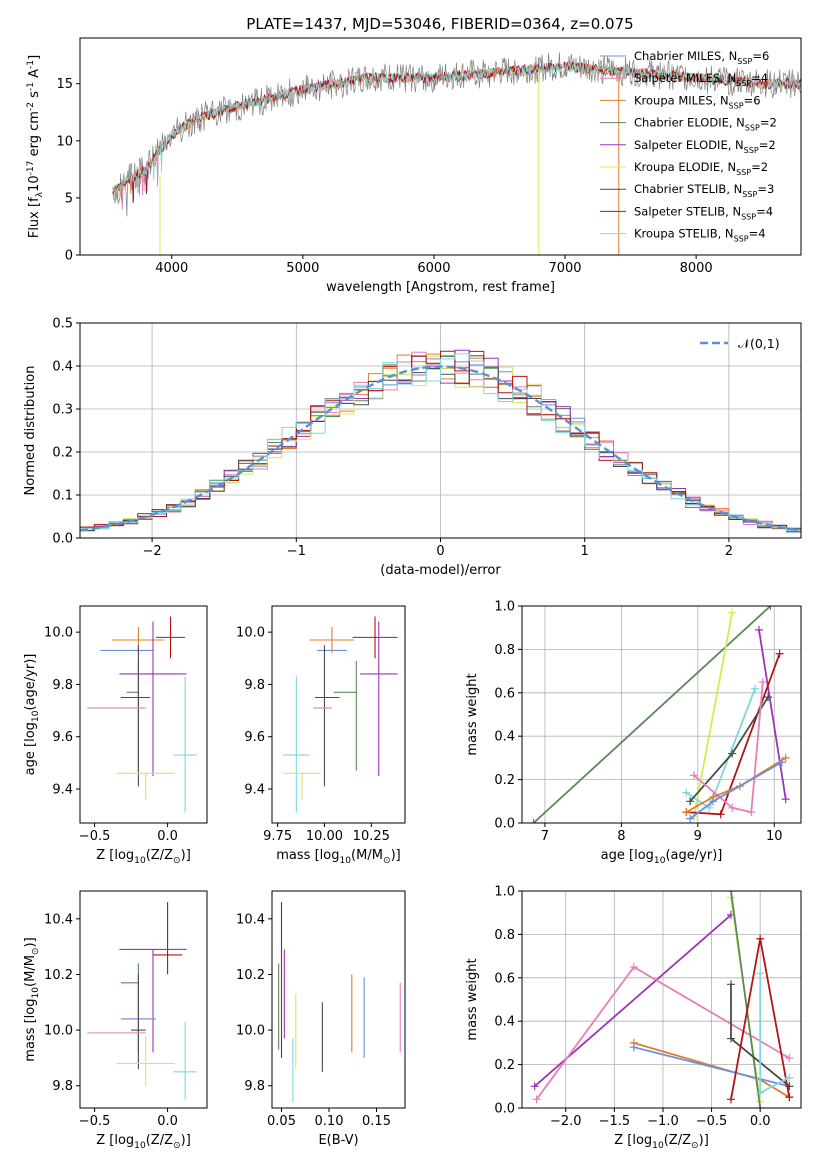  What do you see at coordinates (254, 790) in the screenshot?
I see `y-tick-label: 9.4` at bounding box center [254, 790].